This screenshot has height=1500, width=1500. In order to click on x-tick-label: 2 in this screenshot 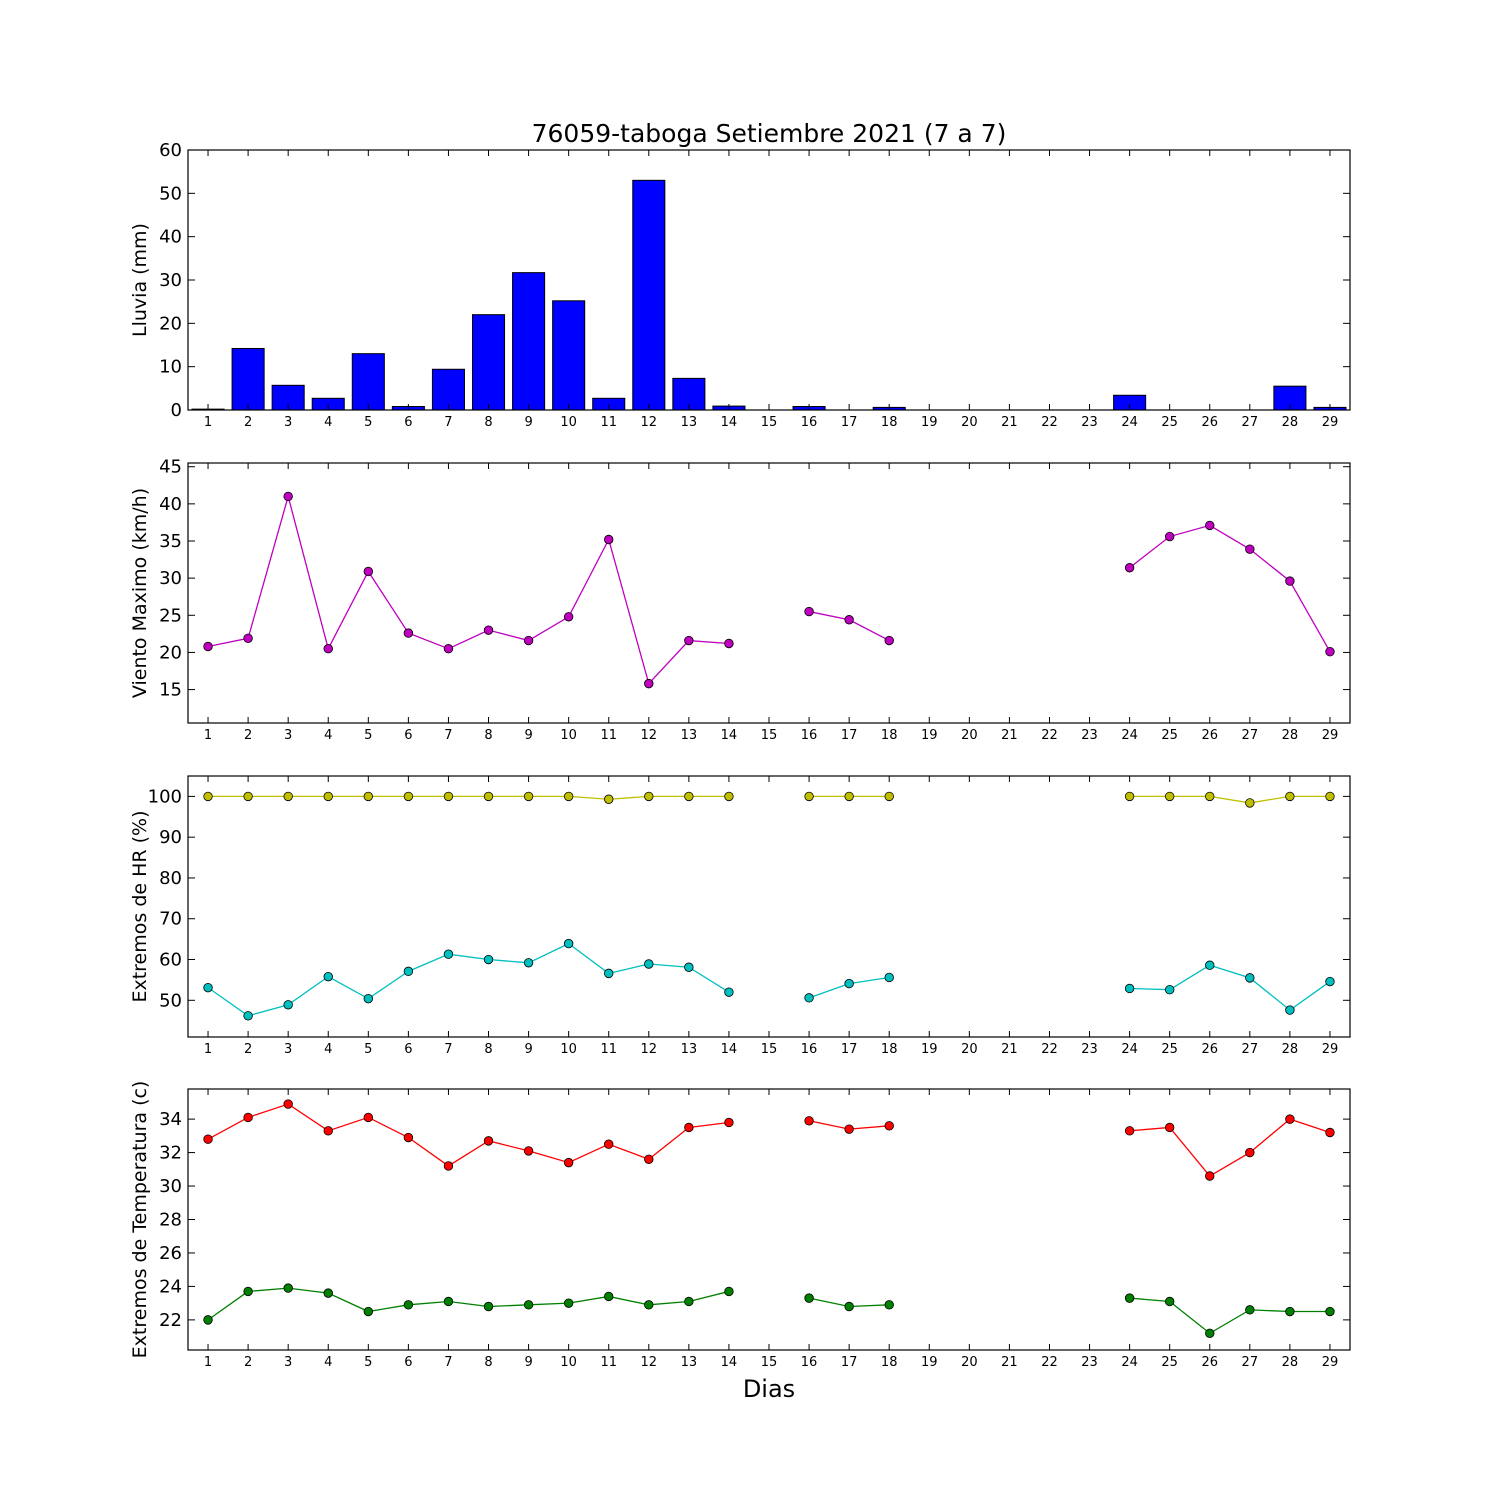, I will do `click(248, 1049)`.